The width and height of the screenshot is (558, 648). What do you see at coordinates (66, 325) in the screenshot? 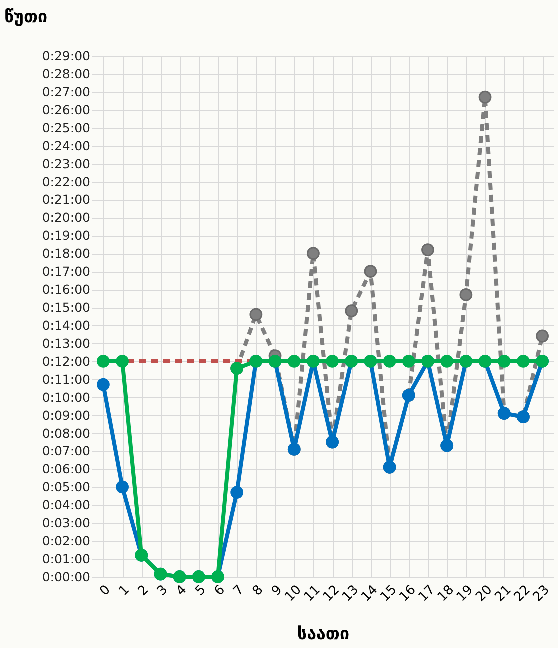
I see `y-tick-label: 0:14:00` at bounding box center [66, 325].